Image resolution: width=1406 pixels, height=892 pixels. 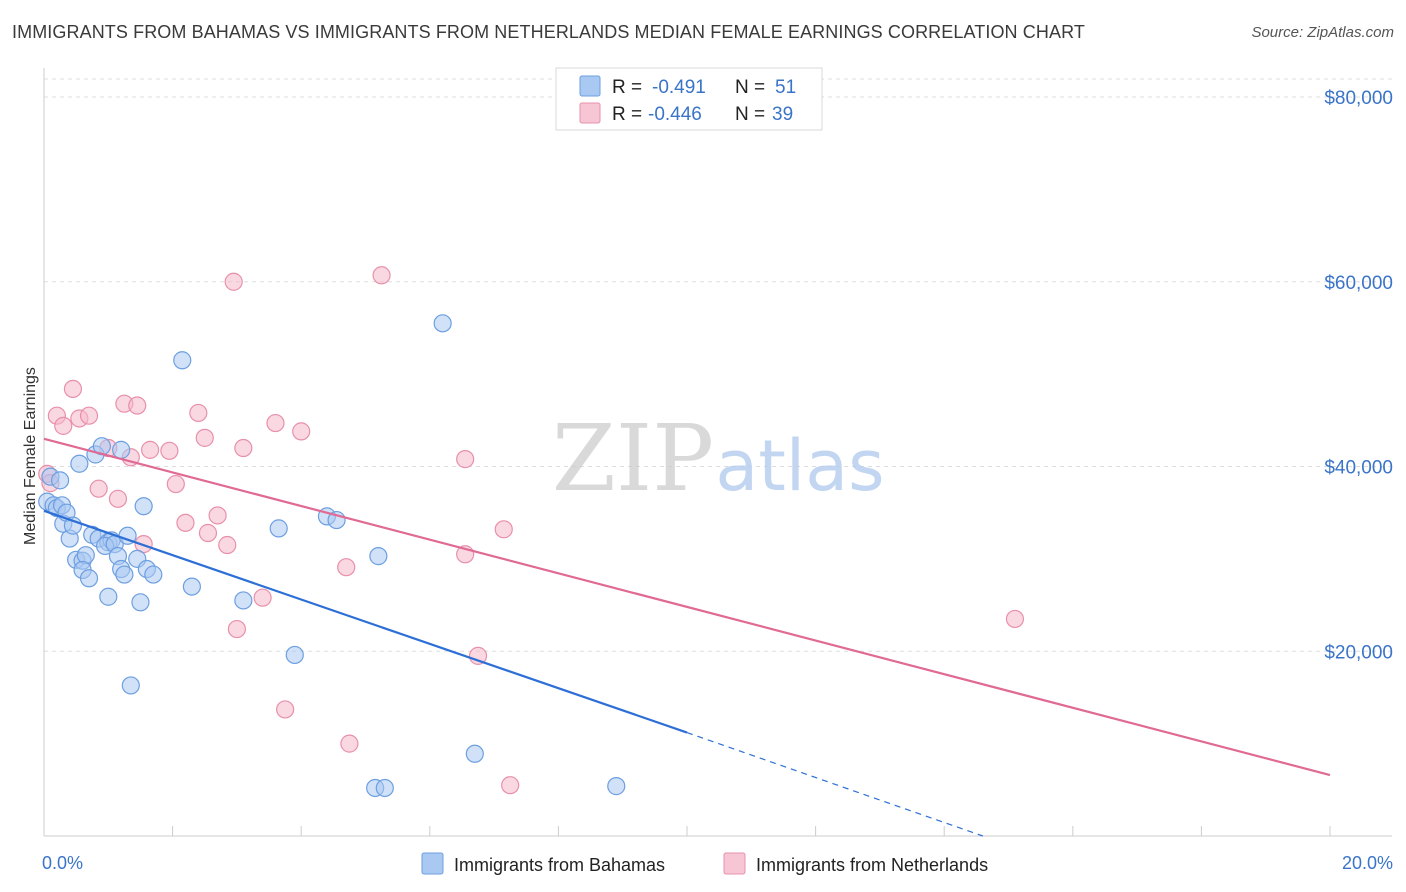 What do you see at coordinates (365, 621) in the screenshot?
I see `bahamas-trend-line` at bounding box center [365, 621].